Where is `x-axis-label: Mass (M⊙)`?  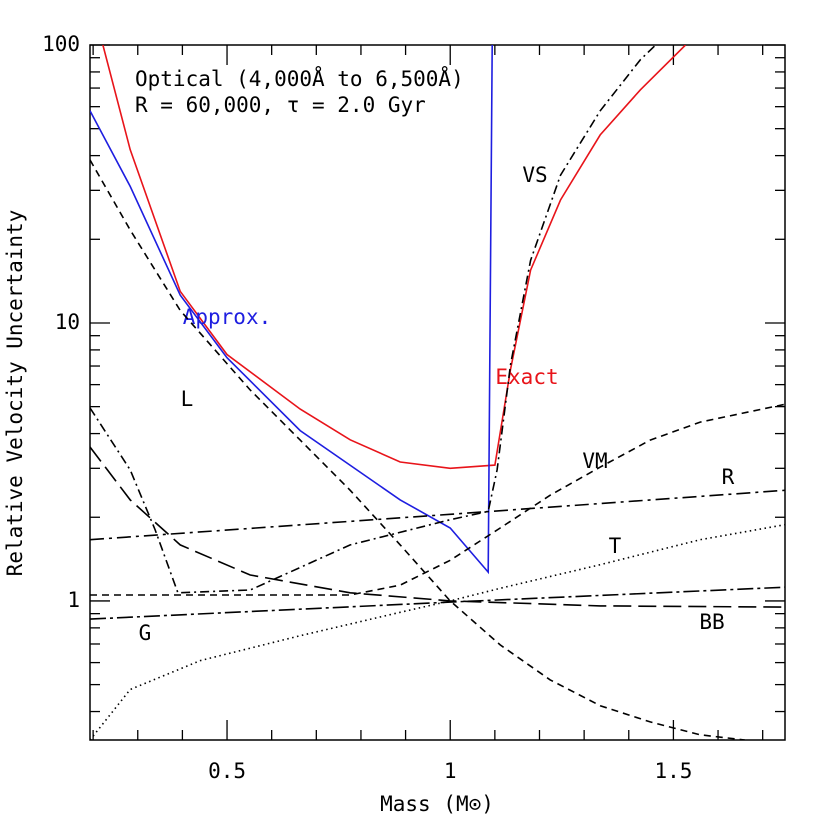
x-axis-label: Mass (M⊙) is located at coordinates (437, 804).